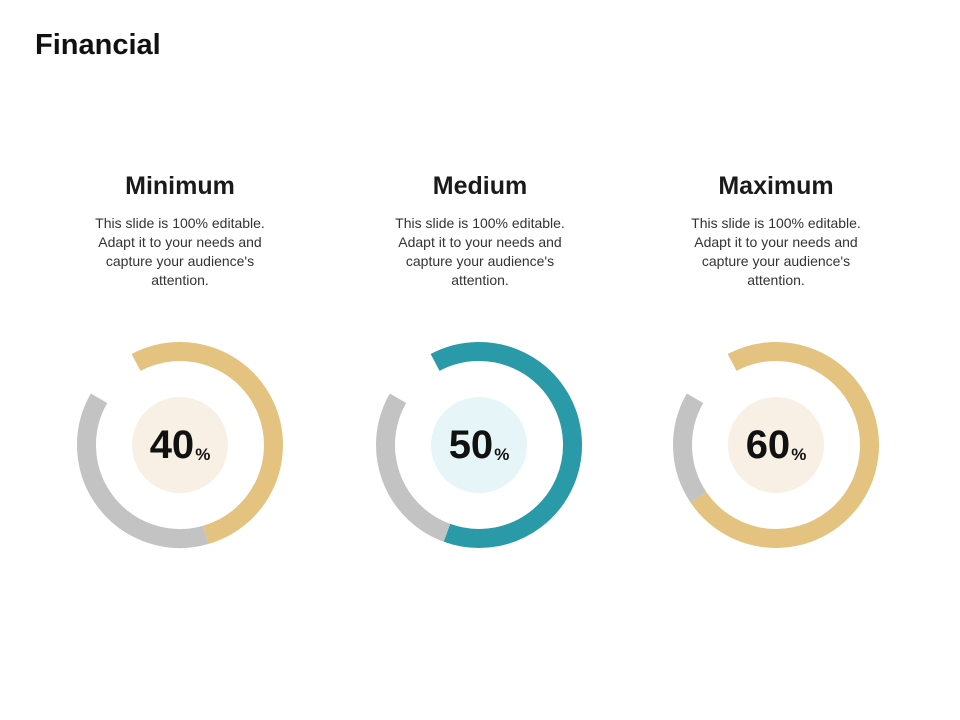  What do you see at coordinates (98, 45) in the screenshot?
I see `page-title: Financial` at bounding box center [98, 45].